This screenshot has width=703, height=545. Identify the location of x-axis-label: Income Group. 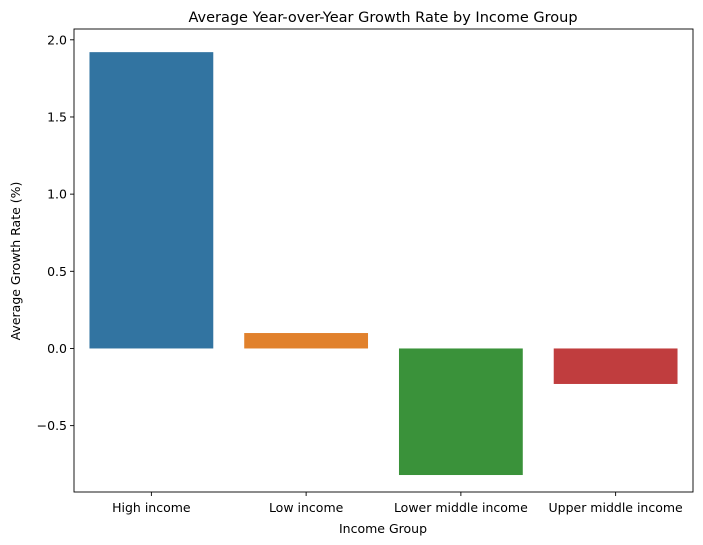
(383, 528).